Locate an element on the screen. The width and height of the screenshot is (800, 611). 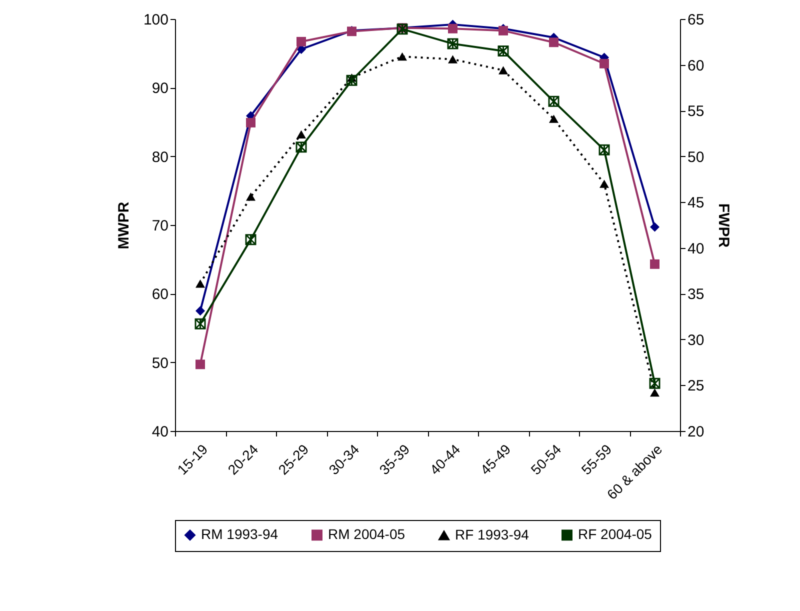
y-axis-title: MWPR is located at coordinates (123, 226).